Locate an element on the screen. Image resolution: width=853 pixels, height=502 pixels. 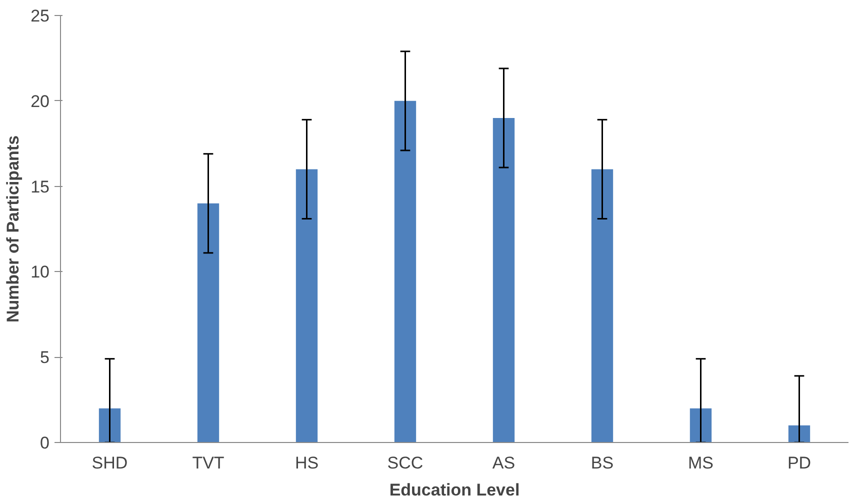
x-tick-label: SHD is located at coordinates (110, 463).